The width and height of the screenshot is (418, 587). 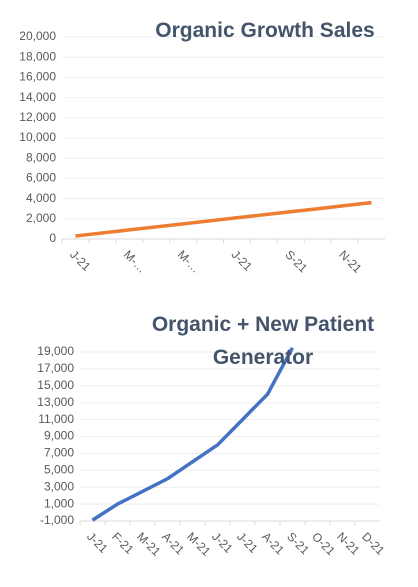 What do you see at coordinates (41, 157) in the screenshot?
I see `y-tick-label: 8,000` at bounding box center [41, 157].